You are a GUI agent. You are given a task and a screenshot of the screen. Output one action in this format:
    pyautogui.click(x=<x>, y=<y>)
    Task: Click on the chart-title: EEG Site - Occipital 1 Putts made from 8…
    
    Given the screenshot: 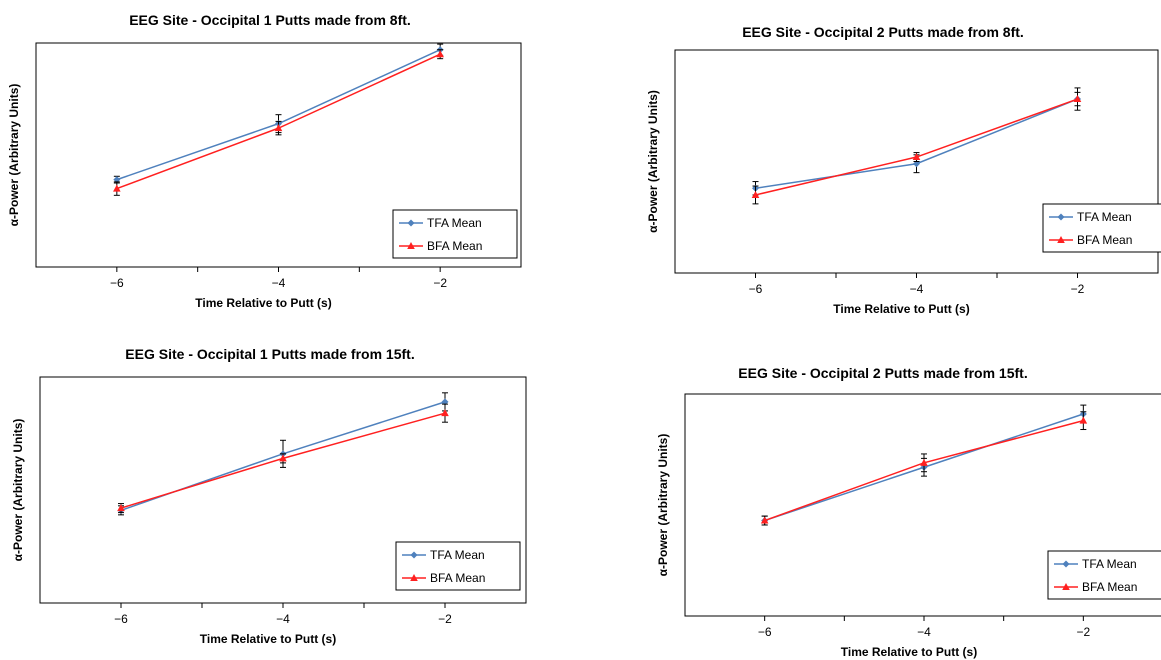 What is the action you would take?
    pyautogui.click(x=270, y=20)
    